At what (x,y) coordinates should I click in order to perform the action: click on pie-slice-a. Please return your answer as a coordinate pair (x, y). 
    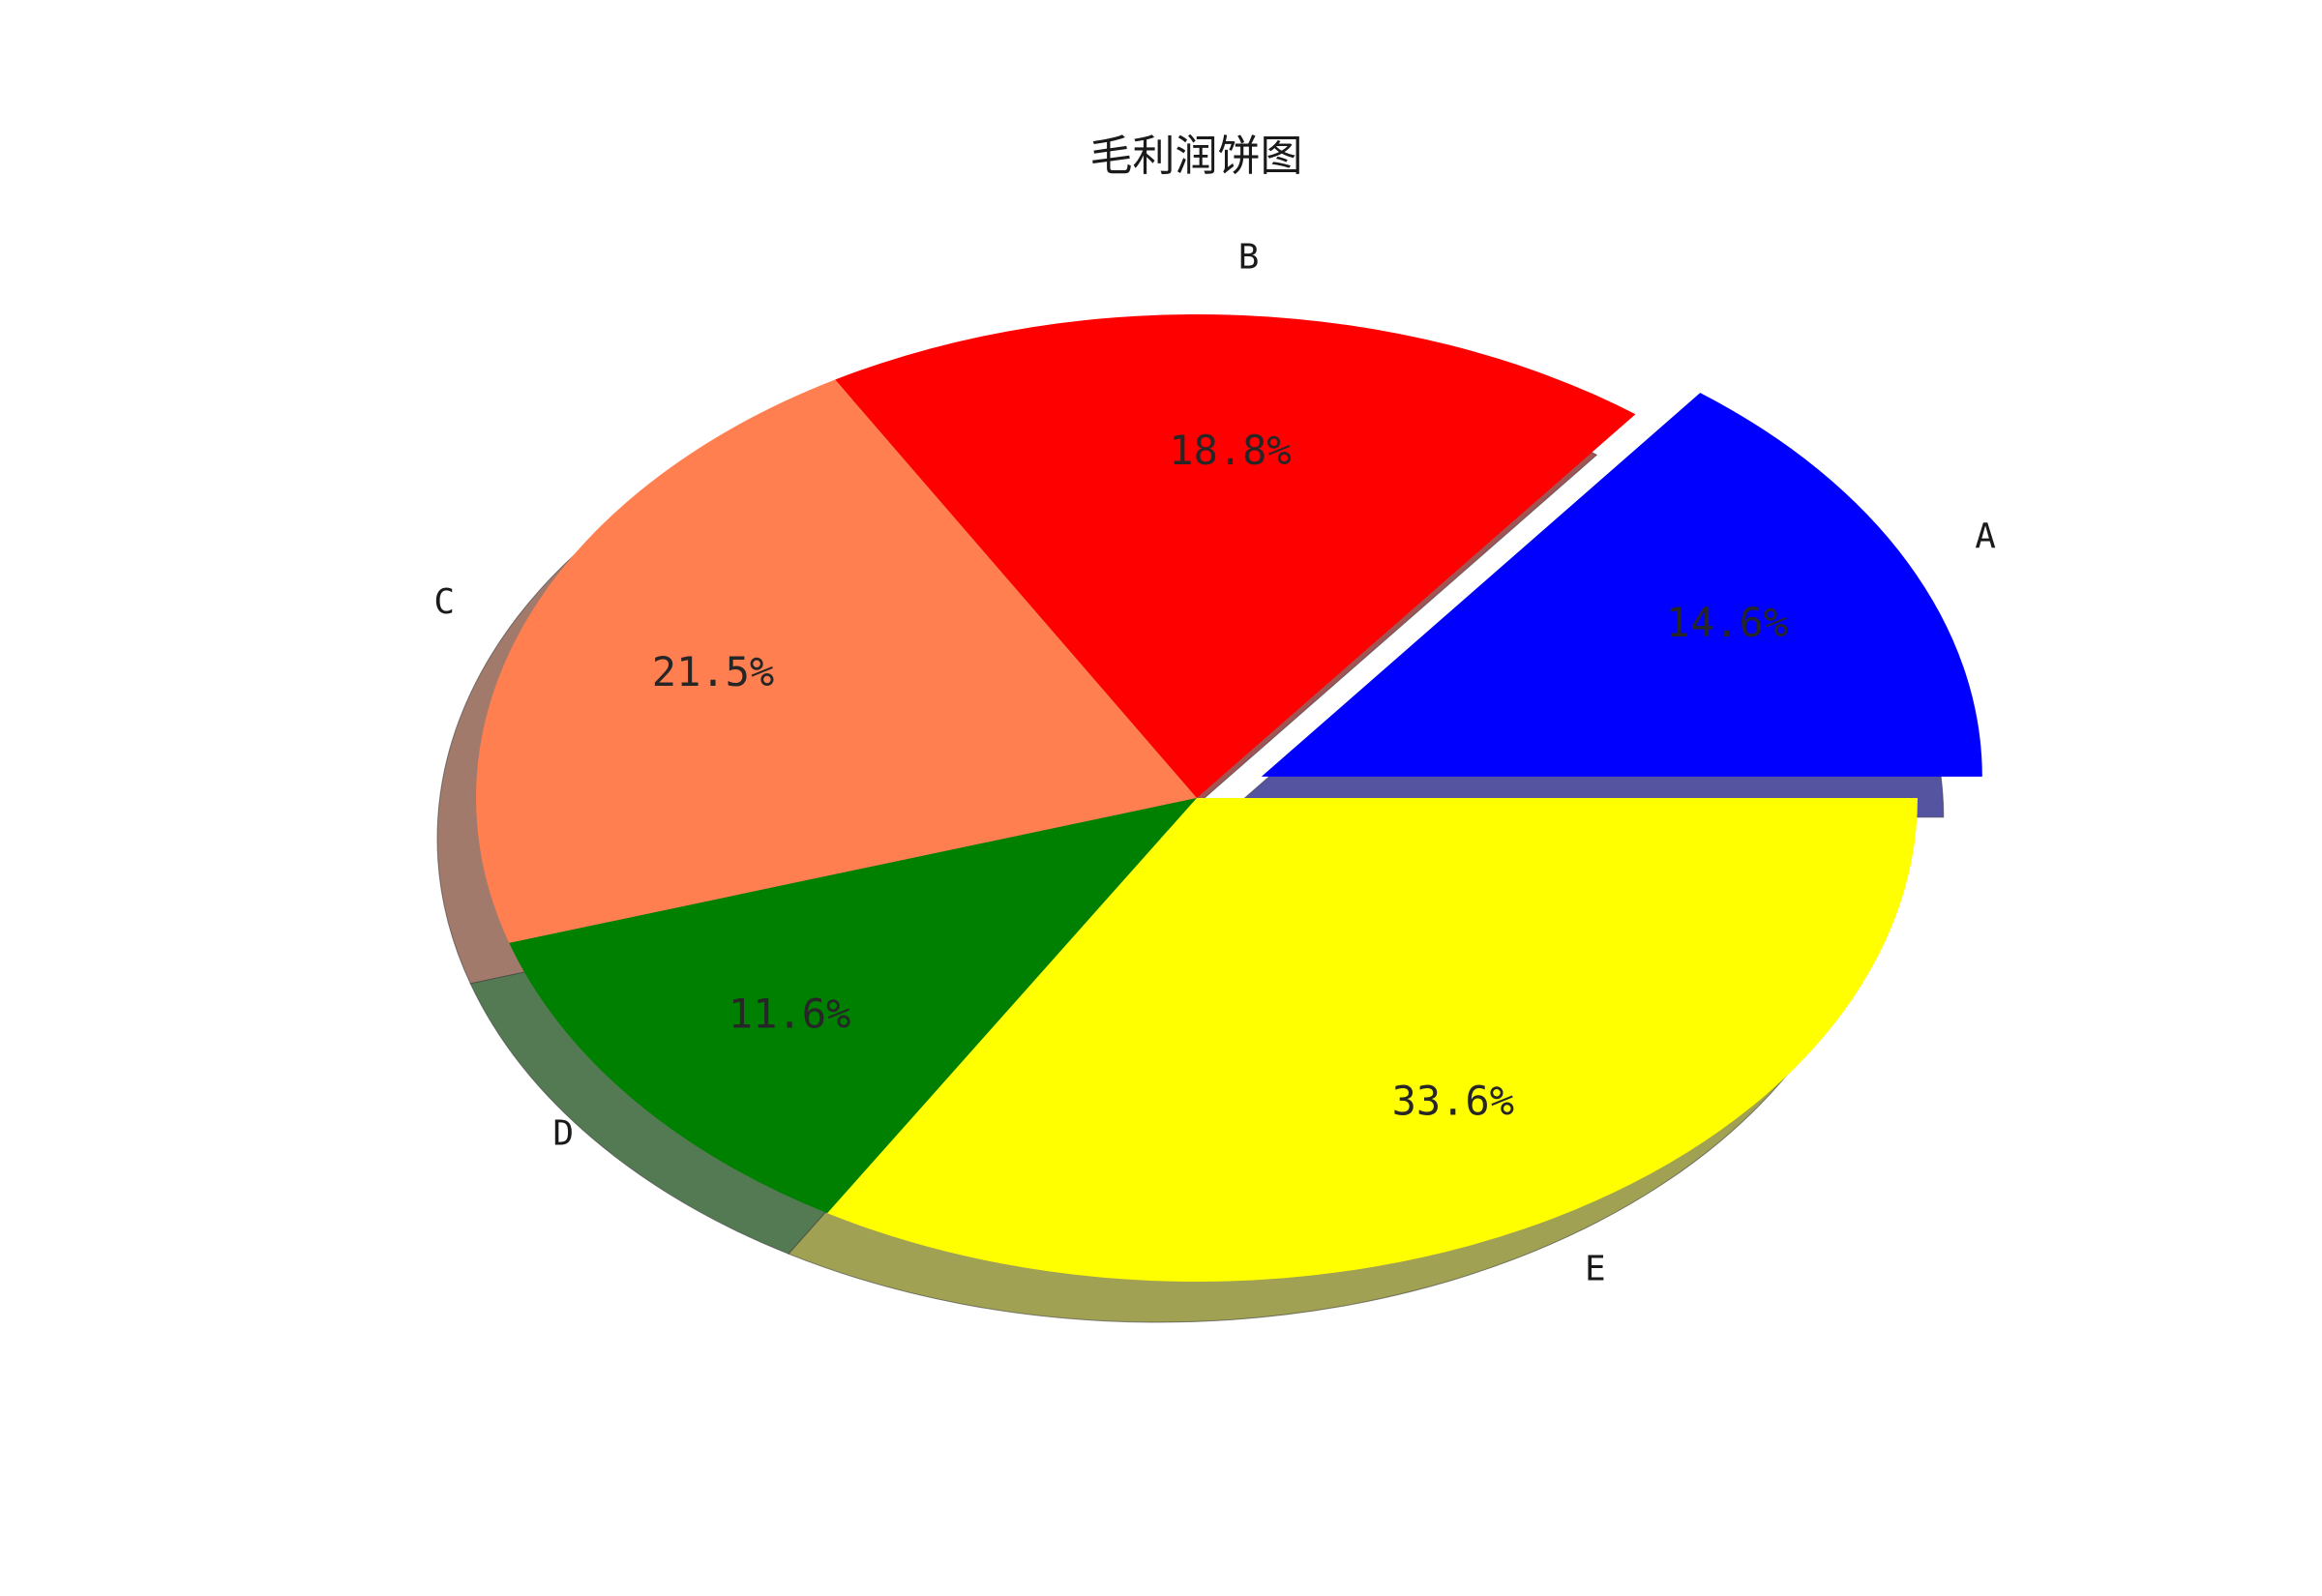
    Looking at the image, I should click on (1621, 585).